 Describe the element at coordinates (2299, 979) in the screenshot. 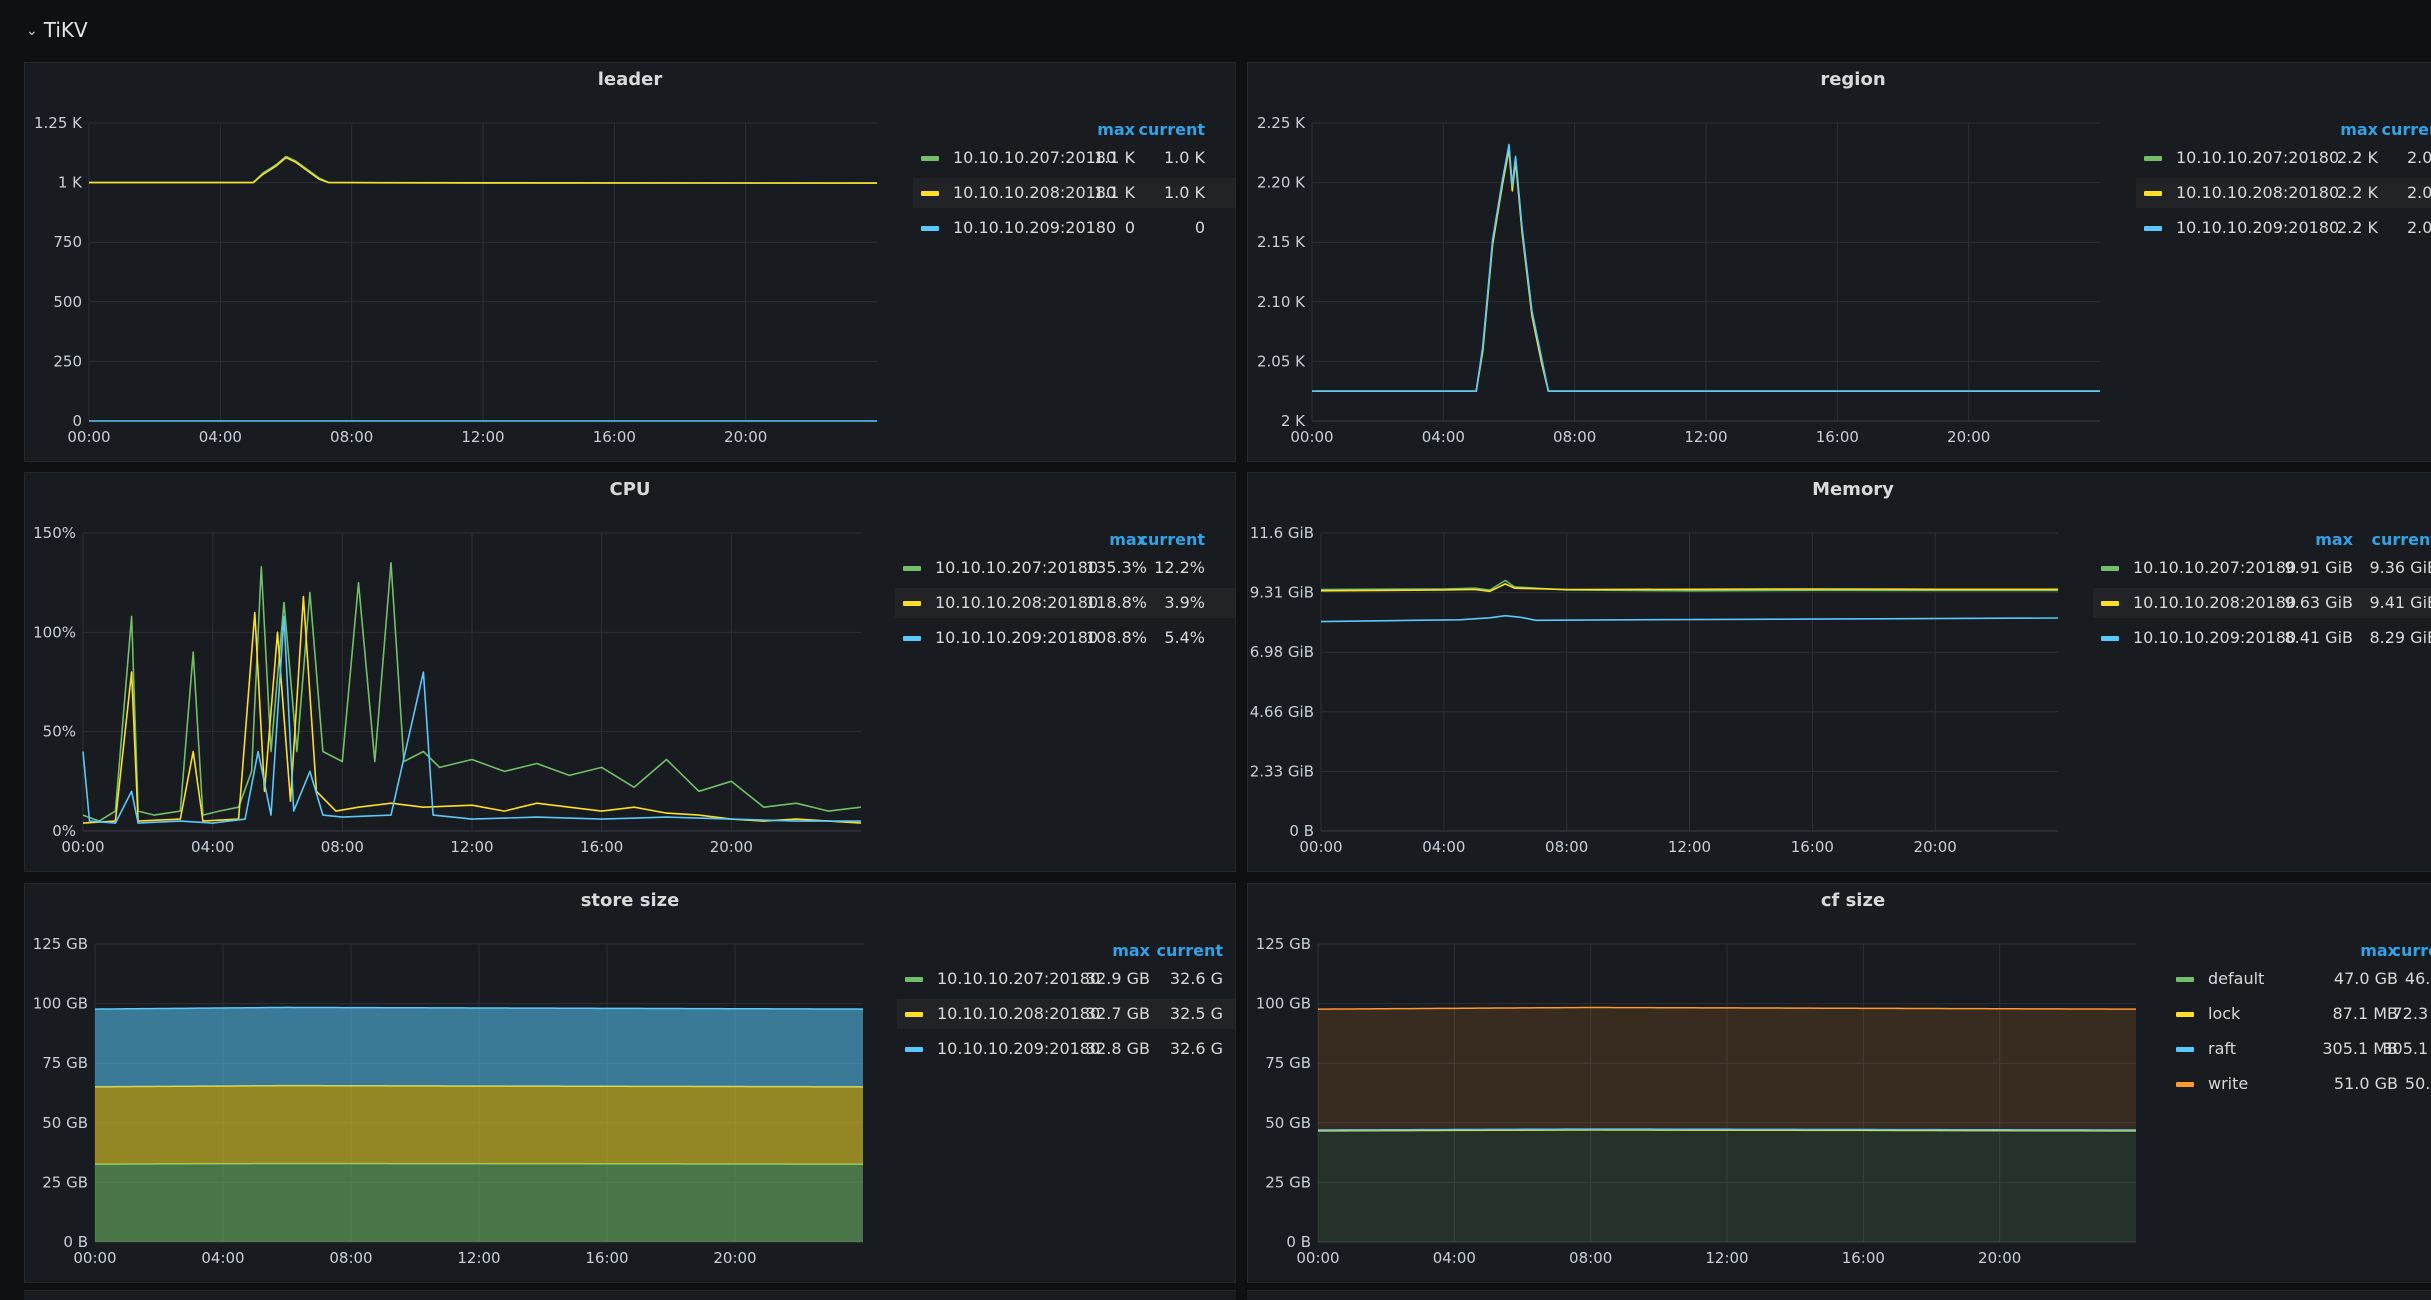

I see `legend-item: default 47.0 GB 46.6 G` at that location.